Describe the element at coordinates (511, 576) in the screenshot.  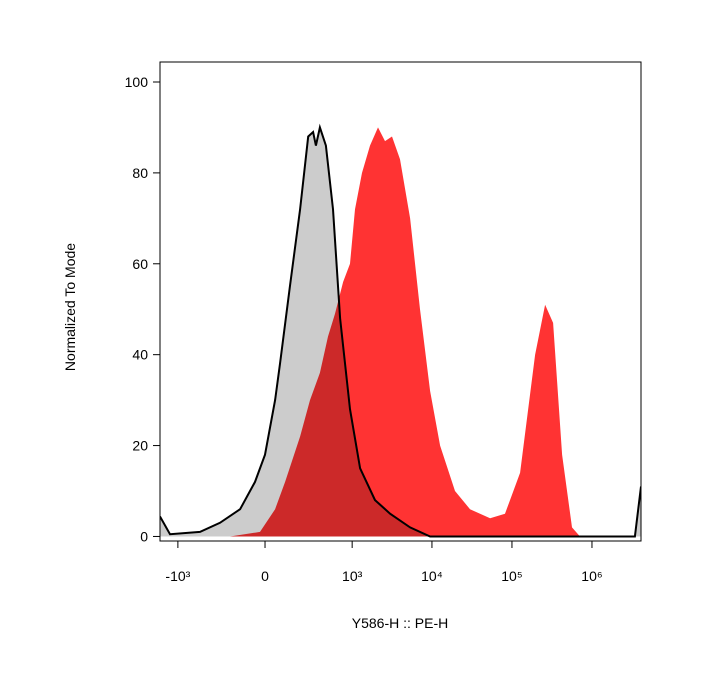
I see `x-tick-label: 10⁵` at that location.